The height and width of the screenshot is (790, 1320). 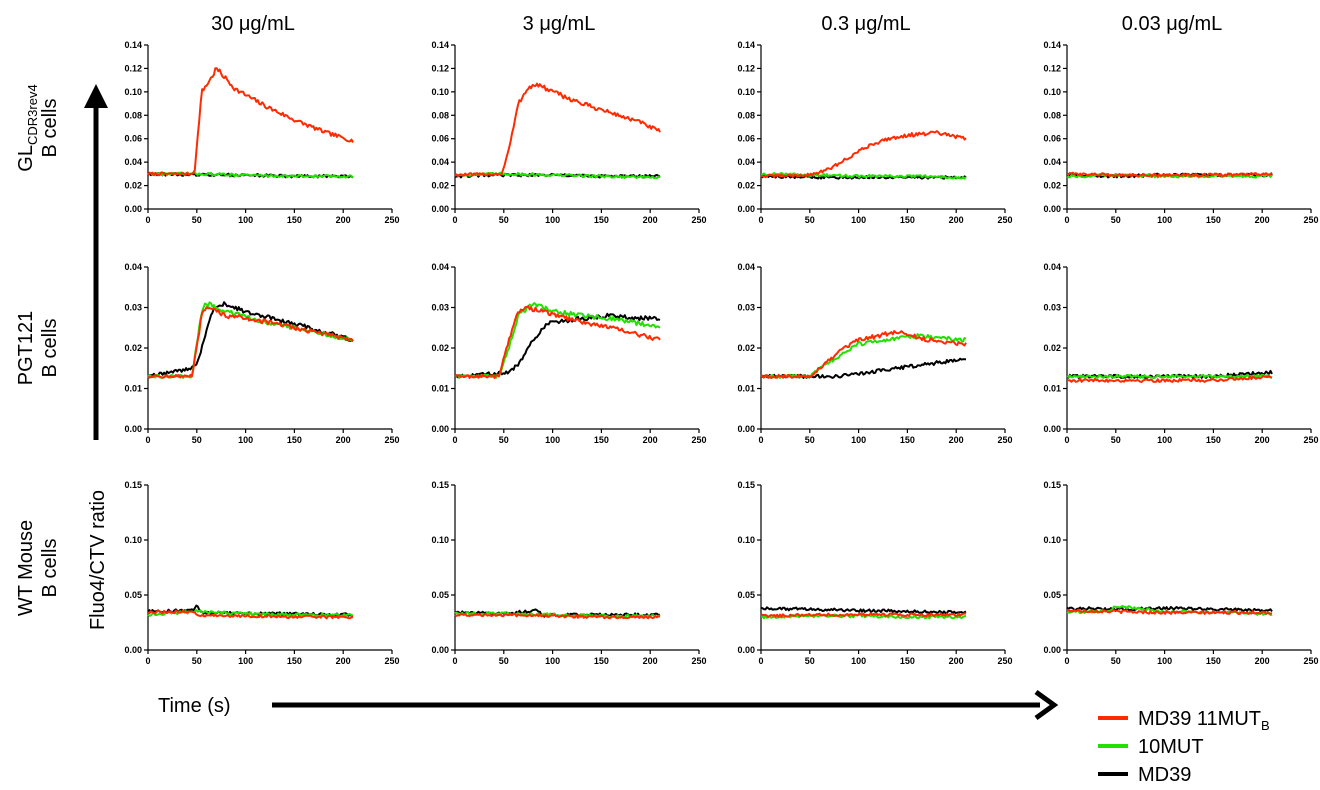 What do you see at coordinates (26, 348) in the screenshot?
I see `row-label-pgt121-main: PGT121` at bounding box center [26, 348].